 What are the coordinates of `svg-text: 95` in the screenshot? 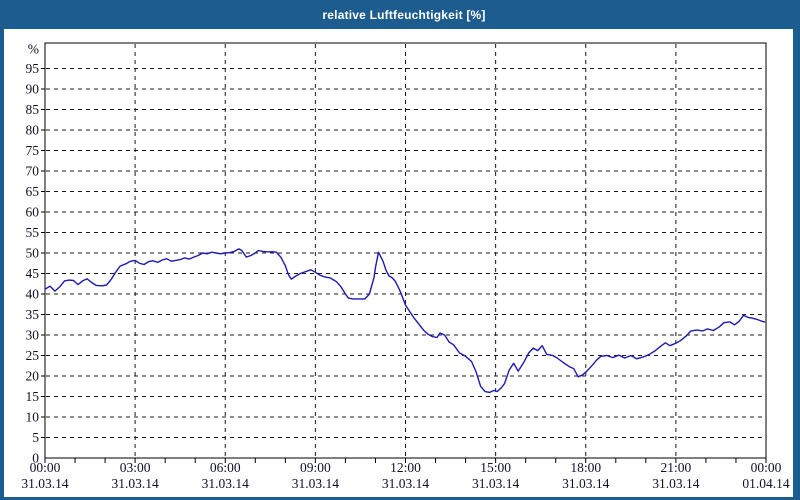 It's located at (33, 68).